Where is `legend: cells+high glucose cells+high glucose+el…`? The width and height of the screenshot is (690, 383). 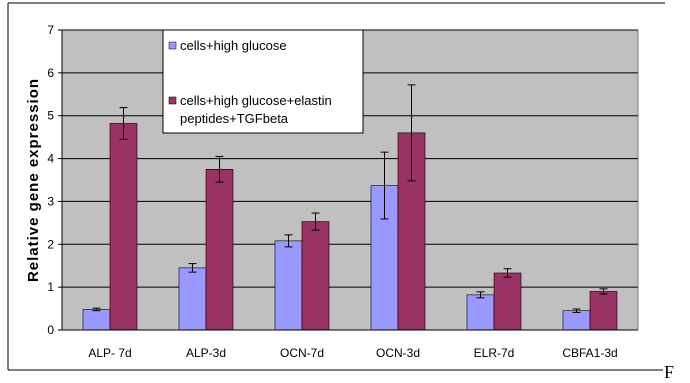 legend: cells+high glucose cells+high glucose+el… is located at coordinates (263, 81).